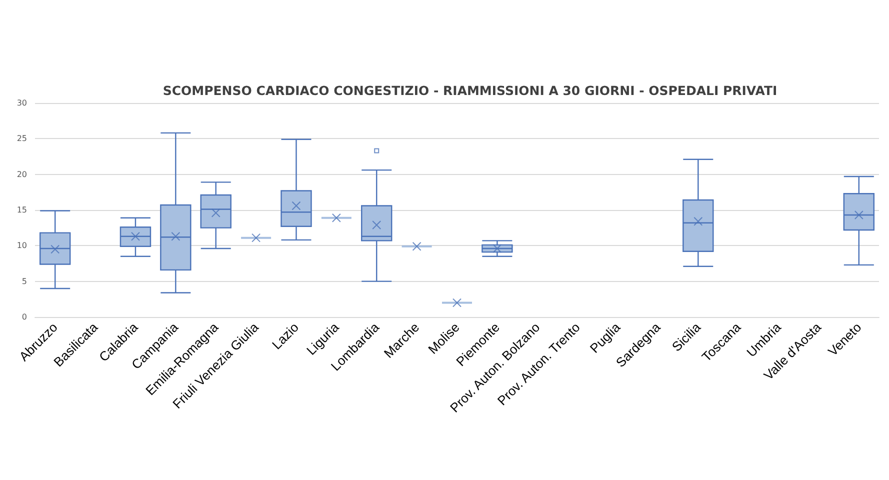 The height and width of the screenshot is (480, 889). Describe the element at coordinates (470, 90) in the screenshot. I see `chart-title: SCOMPENSO CARDIACO CONGESTIZIO - RIAMMISSIONI A 30 GIORNI - OSPEDALI PRIVATI` at that location.